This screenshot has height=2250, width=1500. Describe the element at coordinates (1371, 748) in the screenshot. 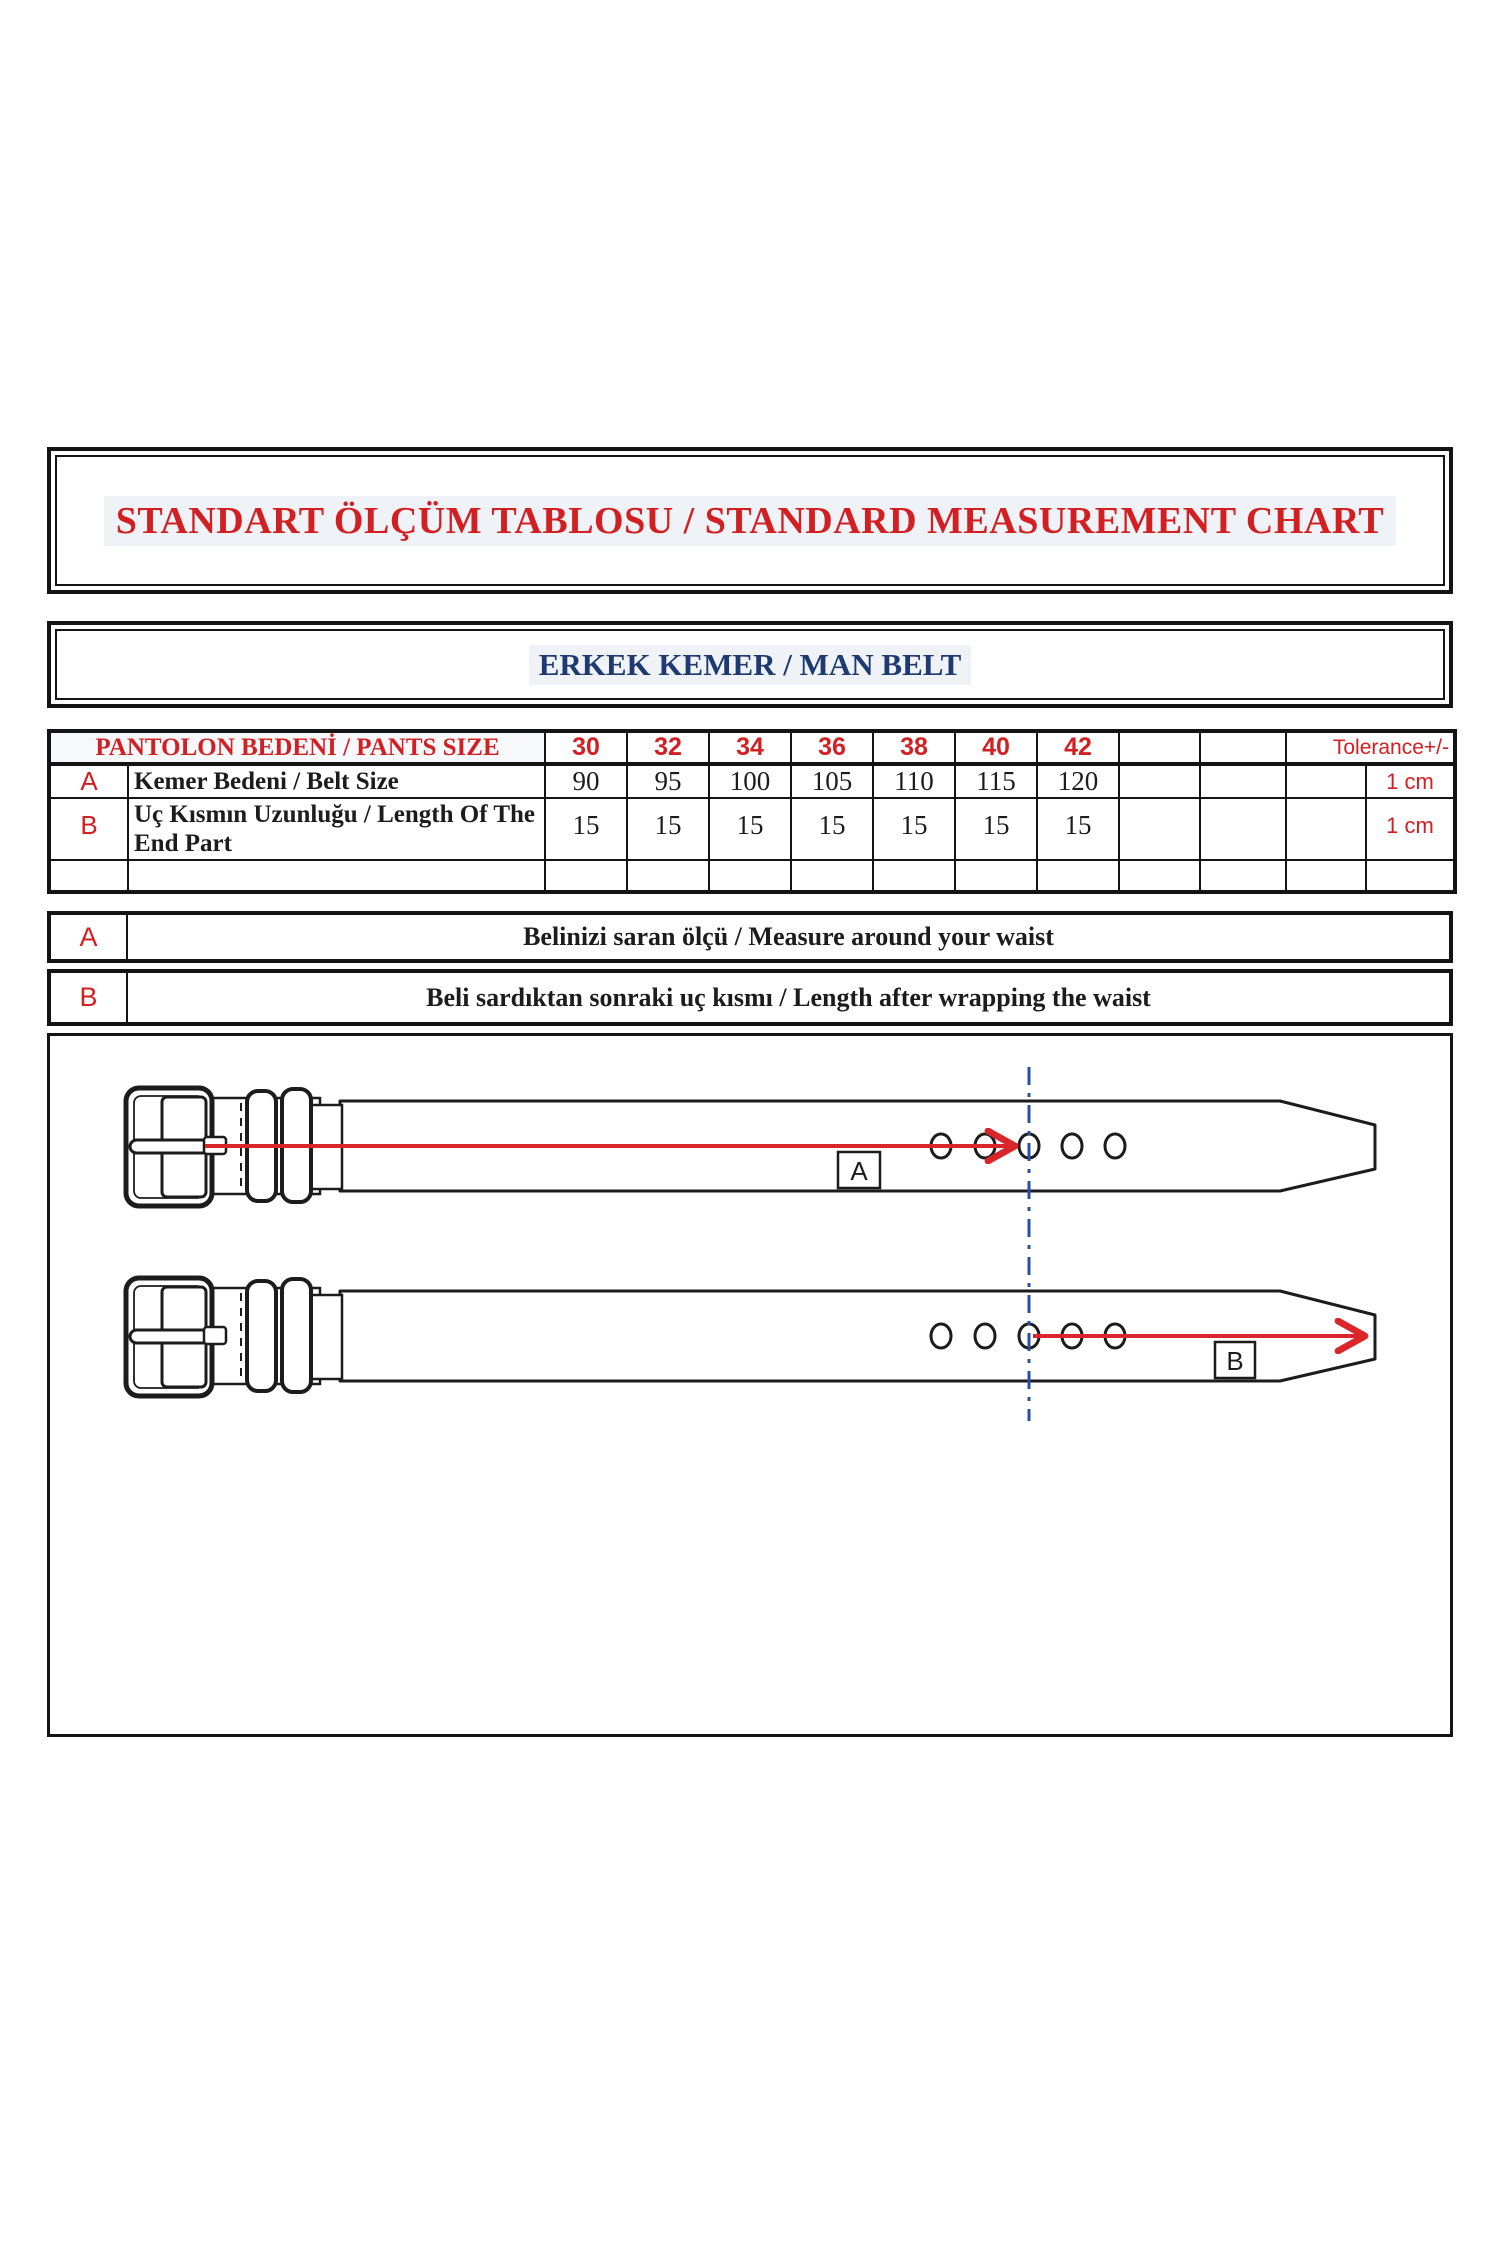

I see `tolerance-header: Tolerance+/-` at that location.